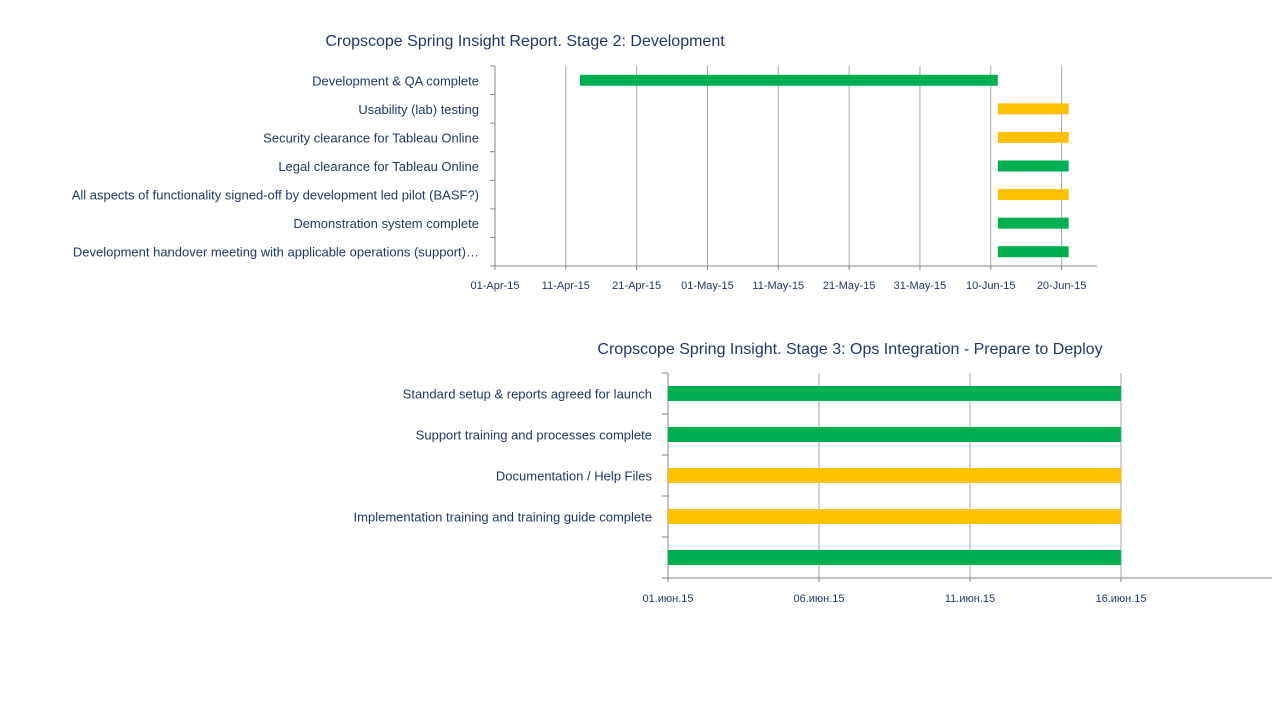 The height and width of the screenshot is (720, 1280). I want to click on task-label: Security clearance for Tableau Online, so click(371, 137).